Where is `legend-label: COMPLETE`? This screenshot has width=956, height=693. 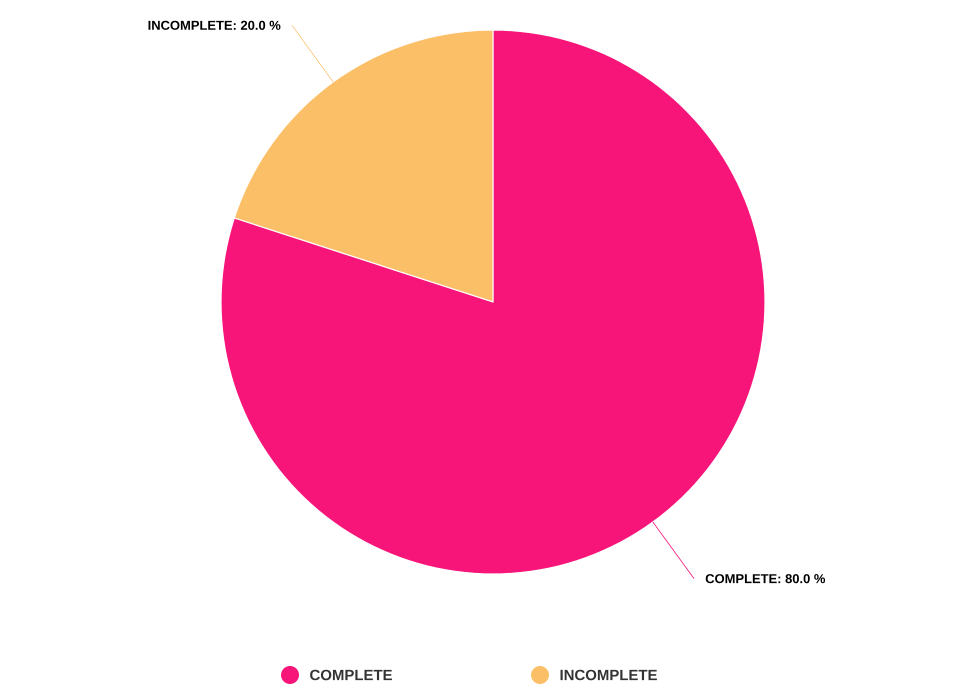 legend-label: COMPLETE is located at coordinates (351, 675).